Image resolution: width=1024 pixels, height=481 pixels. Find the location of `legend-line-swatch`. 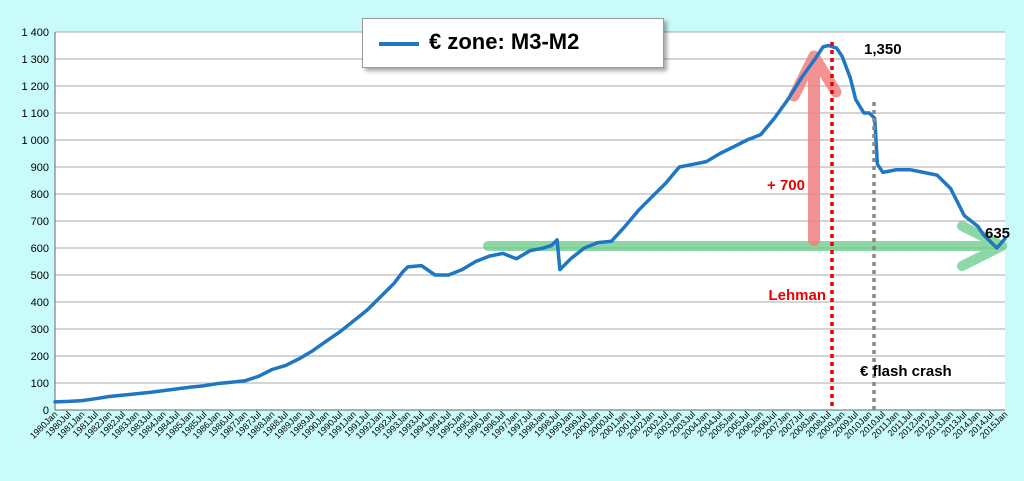

legend-line-swatch is located at coordinates (399, 44).